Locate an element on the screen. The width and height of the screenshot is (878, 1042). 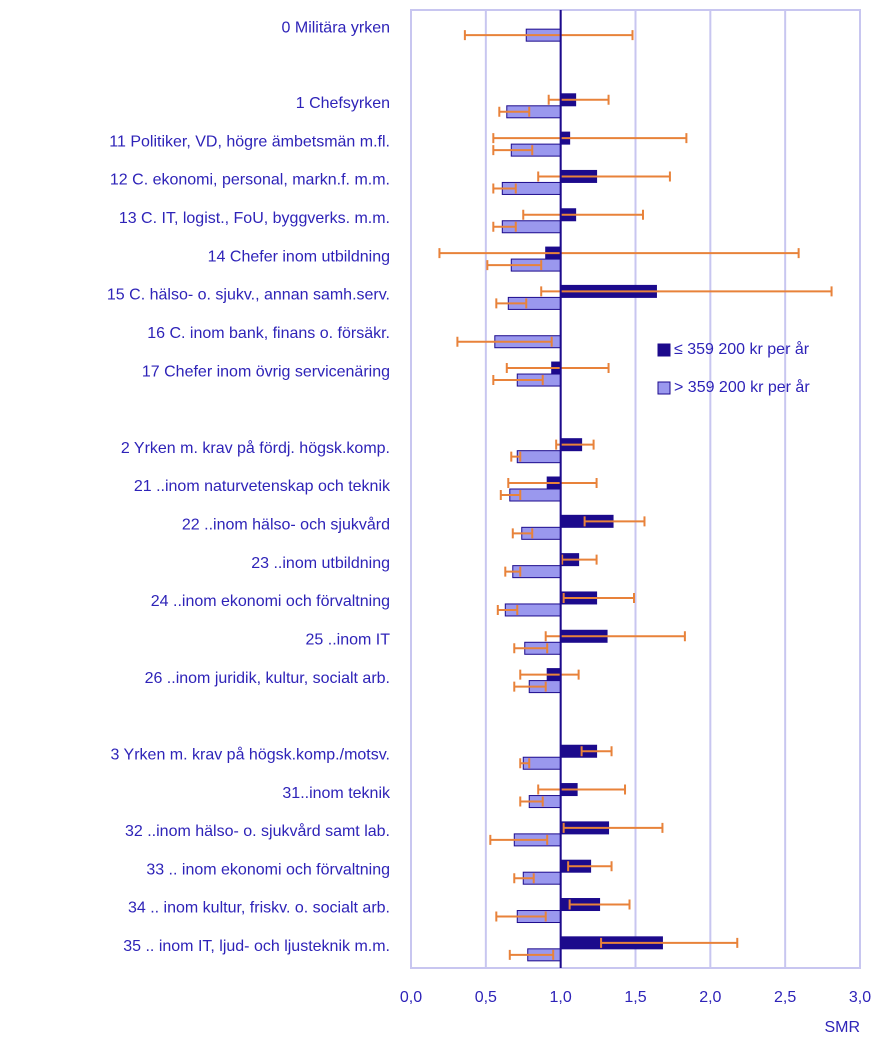
x-axis-title: SMR is located at coordinates (842, 1027).